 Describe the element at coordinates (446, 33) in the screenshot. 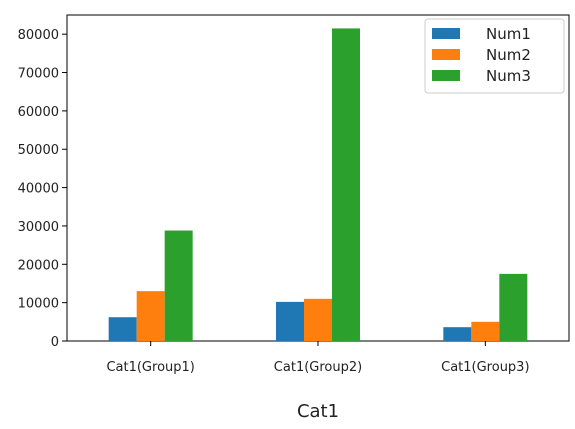

I see `legend-swatch-num1` at that location.